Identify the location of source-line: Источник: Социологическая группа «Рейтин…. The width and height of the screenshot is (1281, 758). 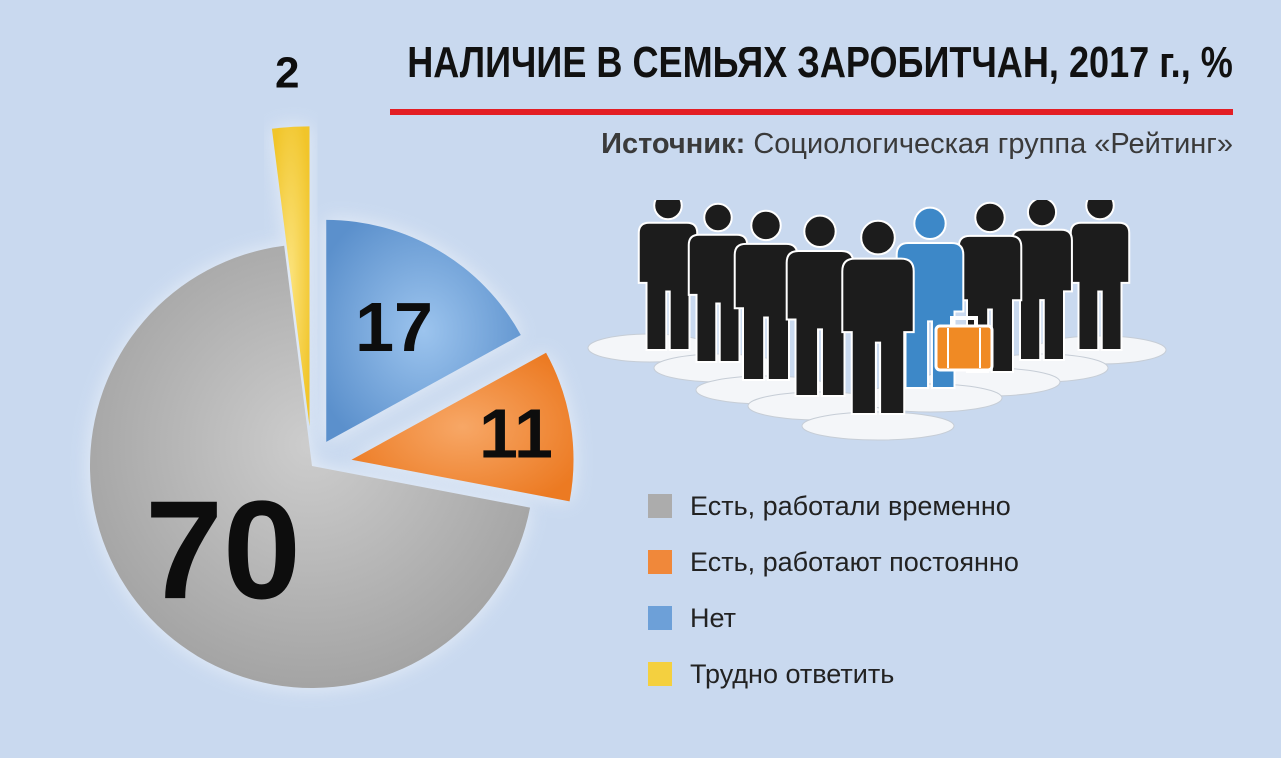
(917, 144).